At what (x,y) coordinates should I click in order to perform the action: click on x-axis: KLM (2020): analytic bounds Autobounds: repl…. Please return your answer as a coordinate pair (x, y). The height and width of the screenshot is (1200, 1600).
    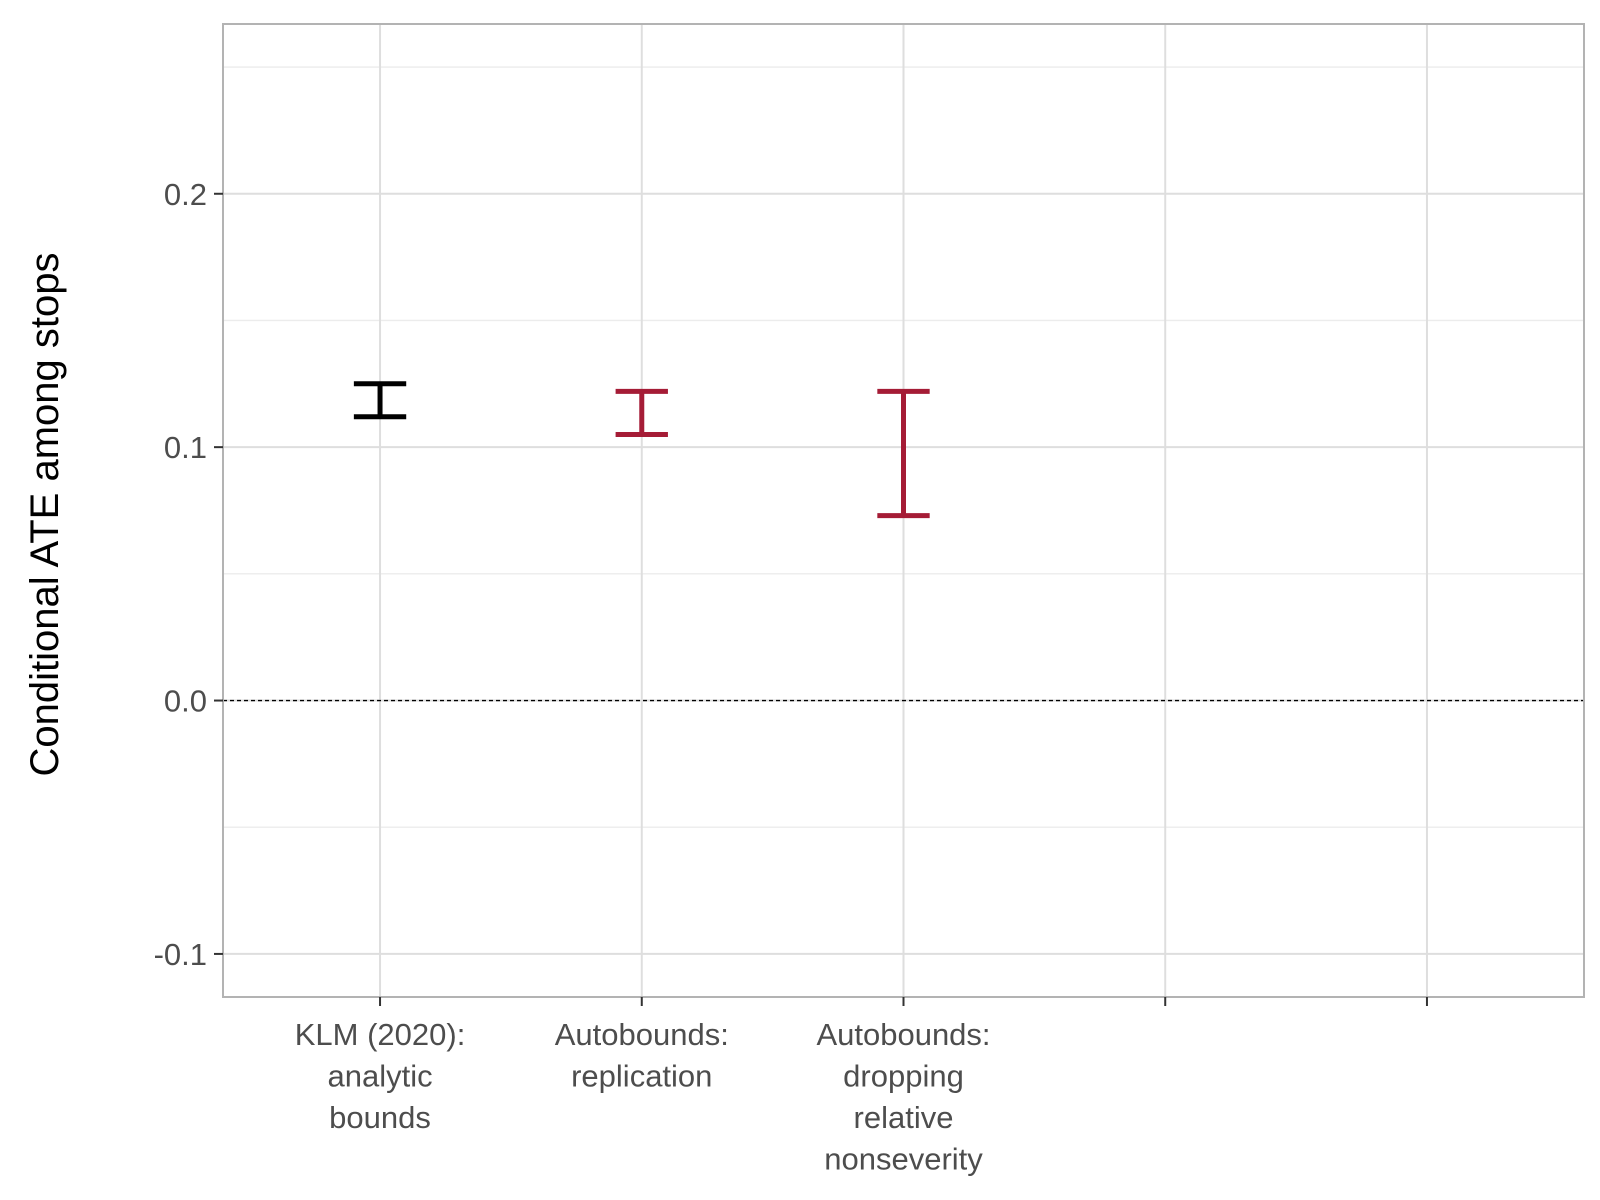
    Looking at the image, I should click on (861, 1087).